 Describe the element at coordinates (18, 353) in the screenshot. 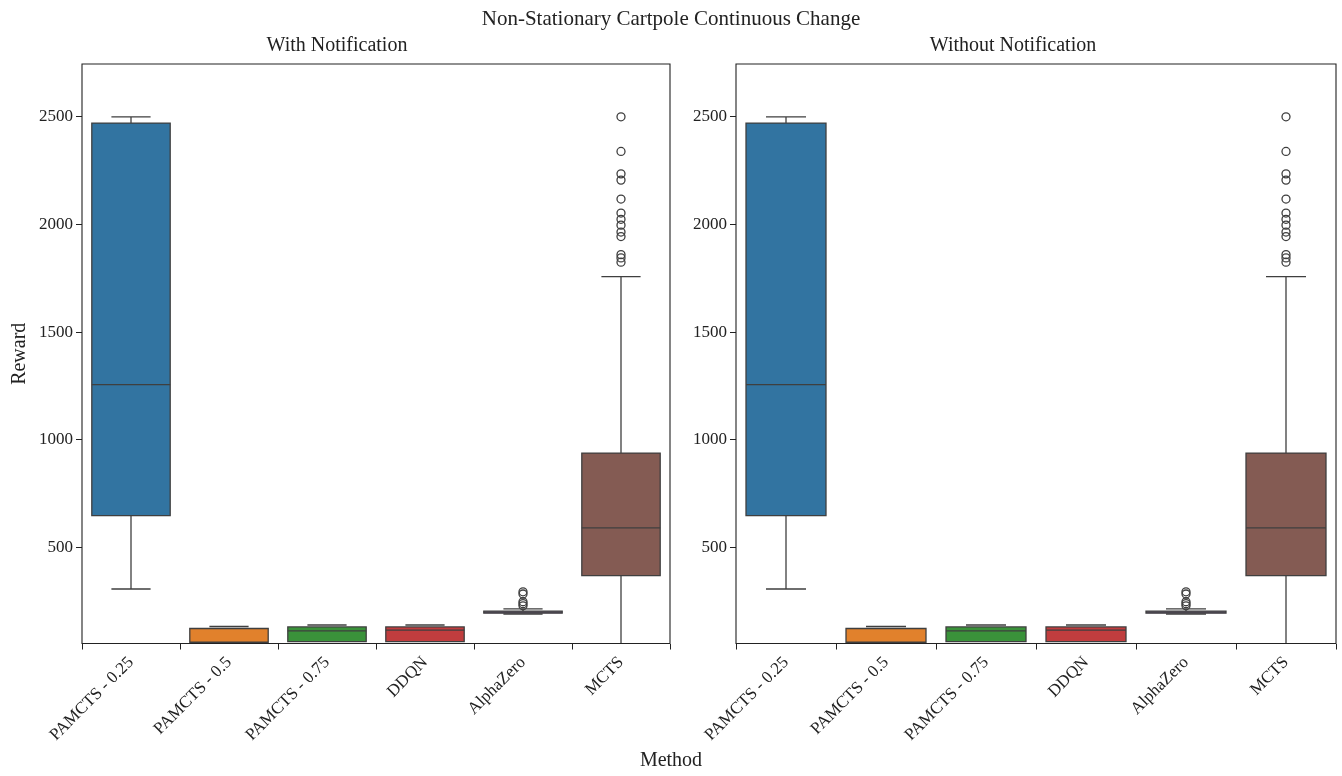

I see `y-axis-title: Reward` at that location.